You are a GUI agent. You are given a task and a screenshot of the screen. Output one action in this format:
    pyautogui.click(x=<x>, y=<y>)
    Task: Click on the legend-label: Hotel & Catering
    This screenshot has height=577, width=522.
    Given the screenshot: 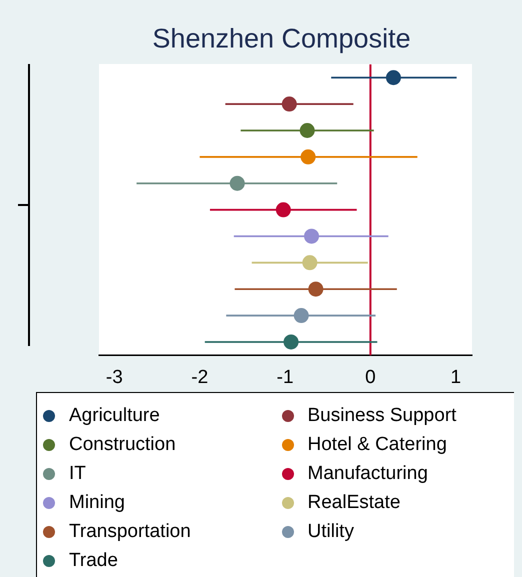 What is the action you would take?
    pyautogui.click(x=377, y=445)
    